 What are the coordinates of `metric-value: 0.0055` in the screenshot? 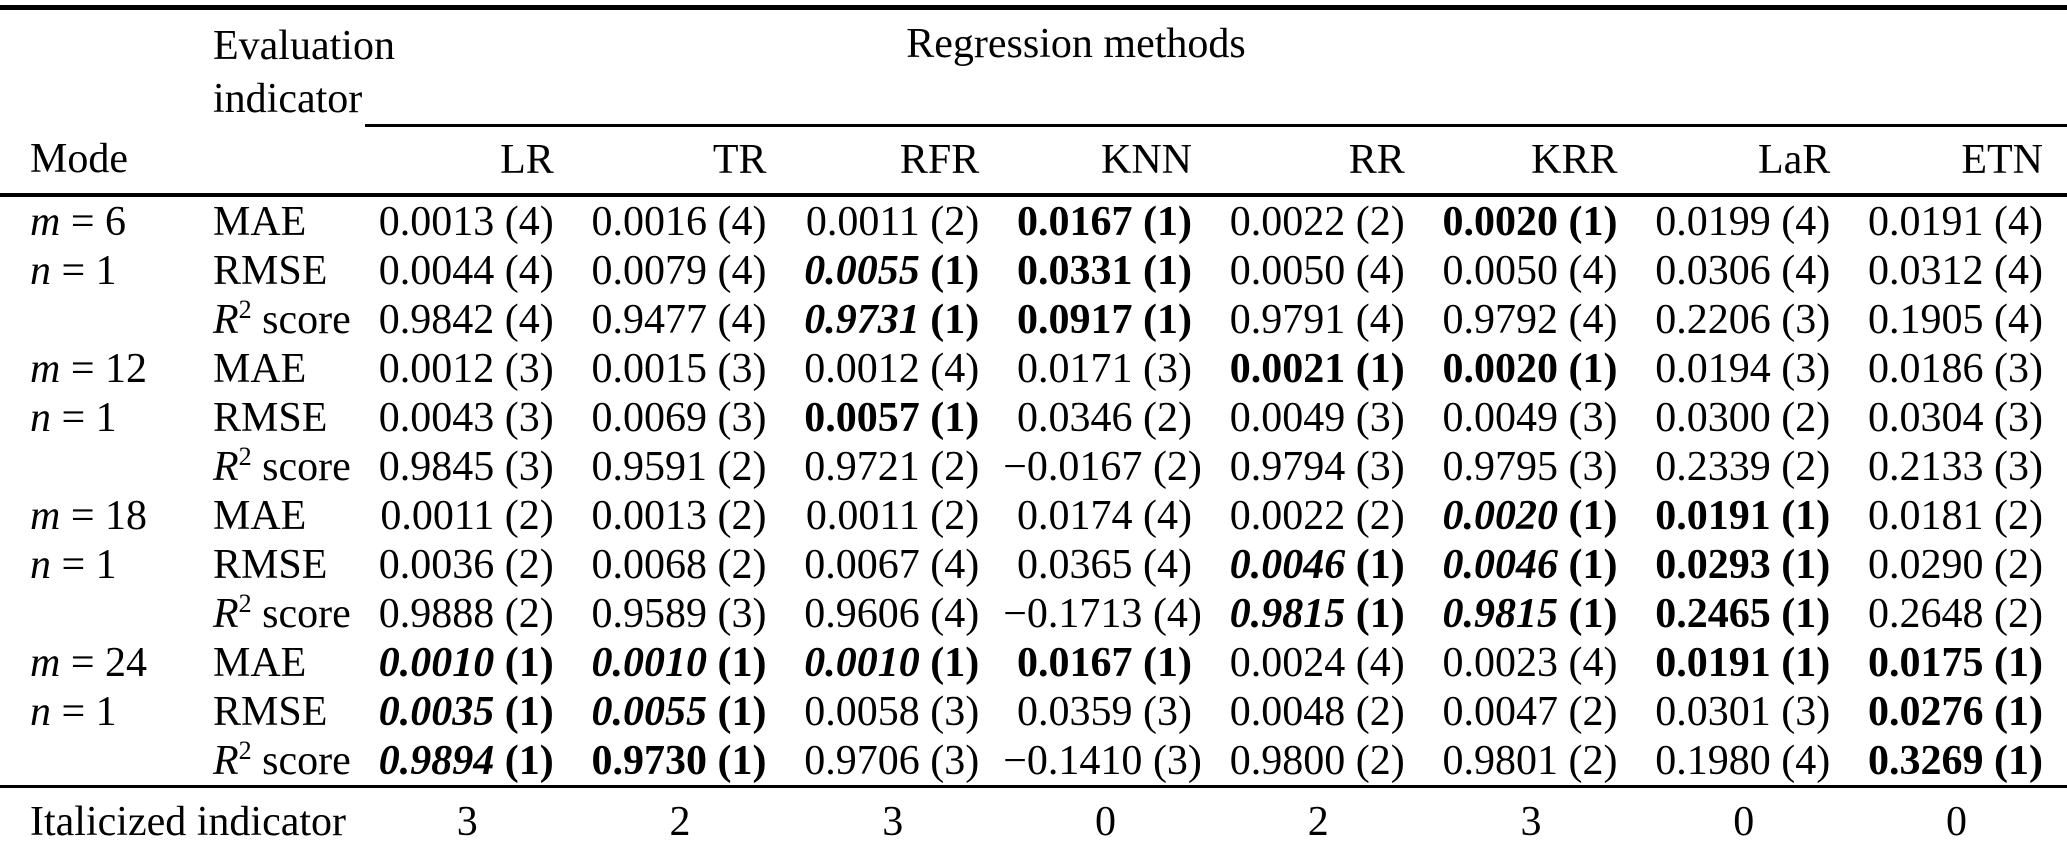 It's located at (862, 270).